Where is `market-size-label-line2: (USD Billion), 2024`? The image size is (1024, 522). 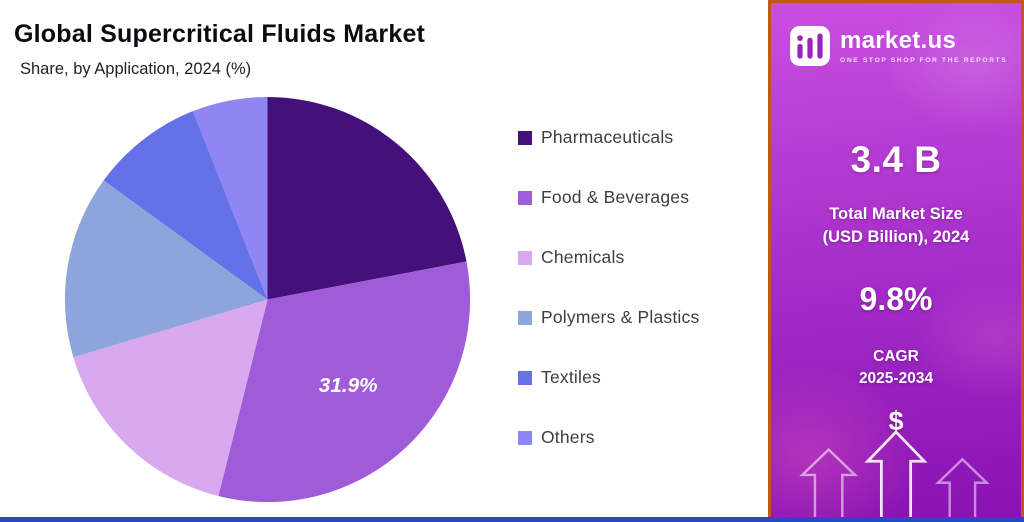 market-size-label-line2: (USD Billion), 2024 is located at coordinates (896, 237).